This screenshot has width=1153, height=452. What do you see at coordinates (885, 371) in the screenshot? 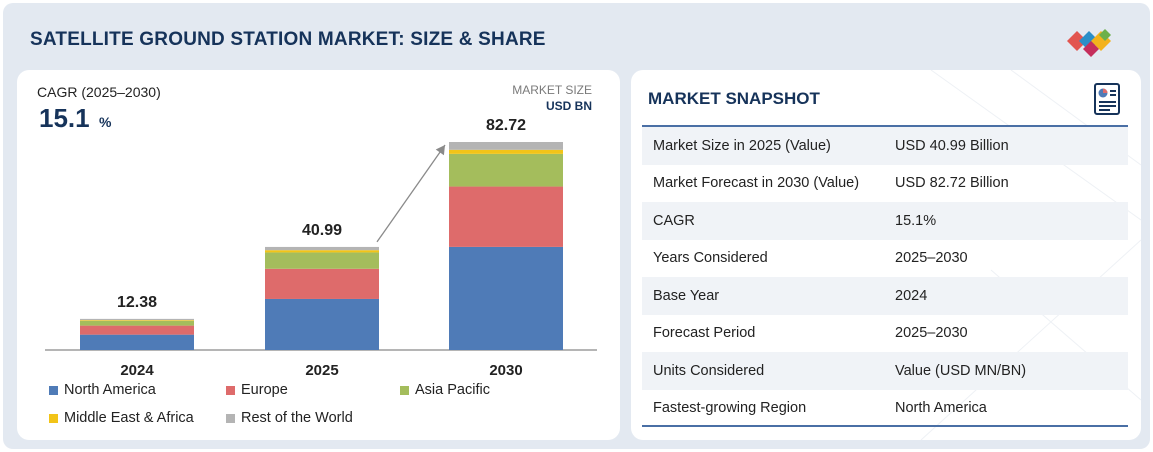
I see `table-row: Units Considered Value (USD MN/BN)` at bounding box center [885, 371].